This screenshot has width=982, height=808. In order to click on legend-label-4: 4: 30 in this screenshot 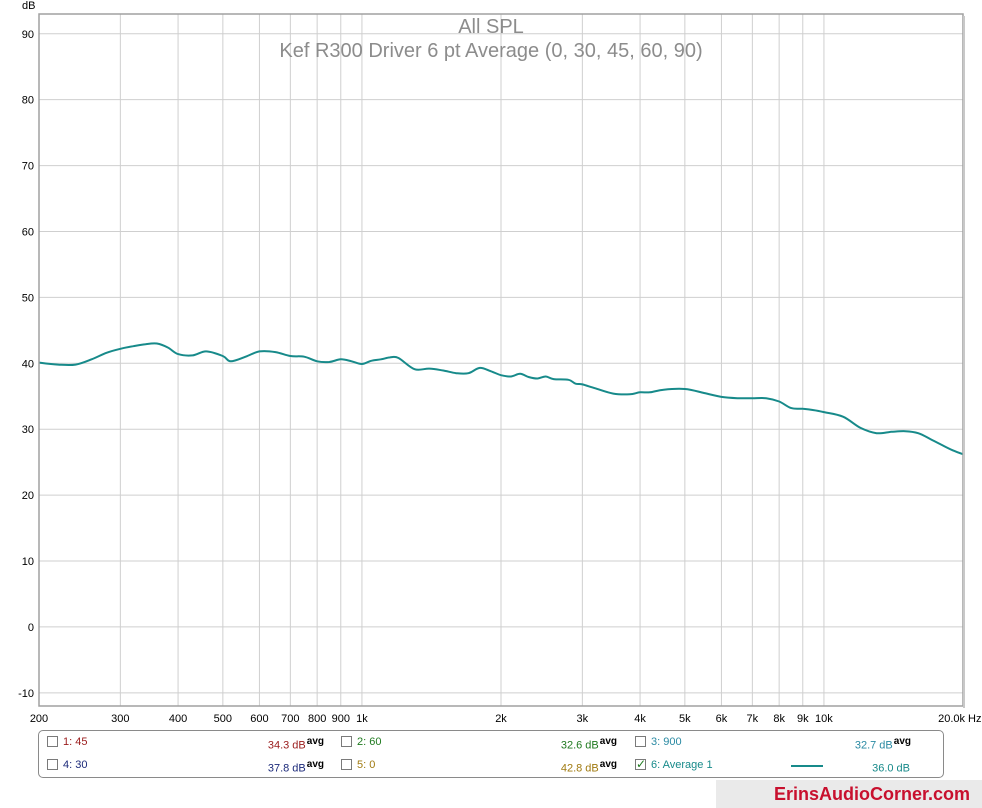, I will do `click(75, 765)`.